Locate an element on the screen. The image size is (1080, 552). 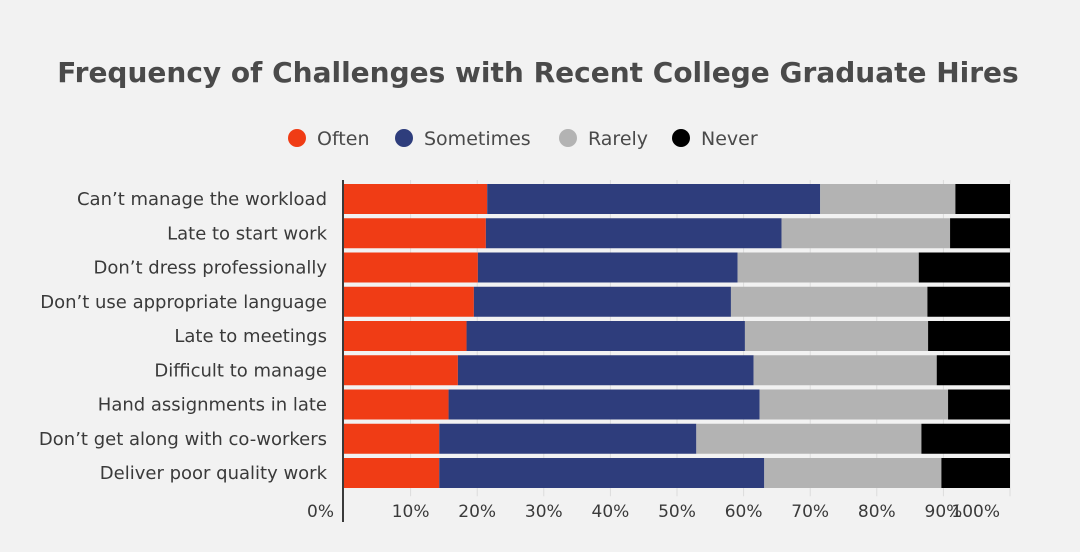
x-tick-labels: 0% 10% 20% 30% 40% 50% 60% 70% 80% 90%100% is located at coordinates (653, 512).